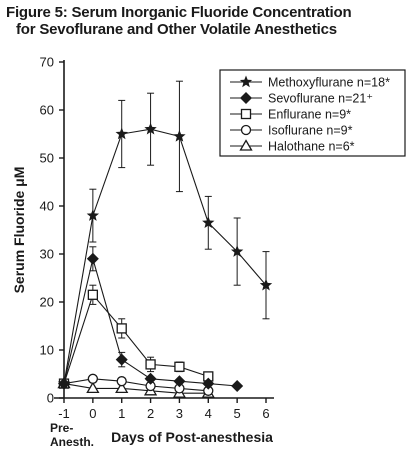  What do you see at coordinates (150, 413) in the screenshot?
I see `x-tick-label: 2` at bounding box center [150, 413].